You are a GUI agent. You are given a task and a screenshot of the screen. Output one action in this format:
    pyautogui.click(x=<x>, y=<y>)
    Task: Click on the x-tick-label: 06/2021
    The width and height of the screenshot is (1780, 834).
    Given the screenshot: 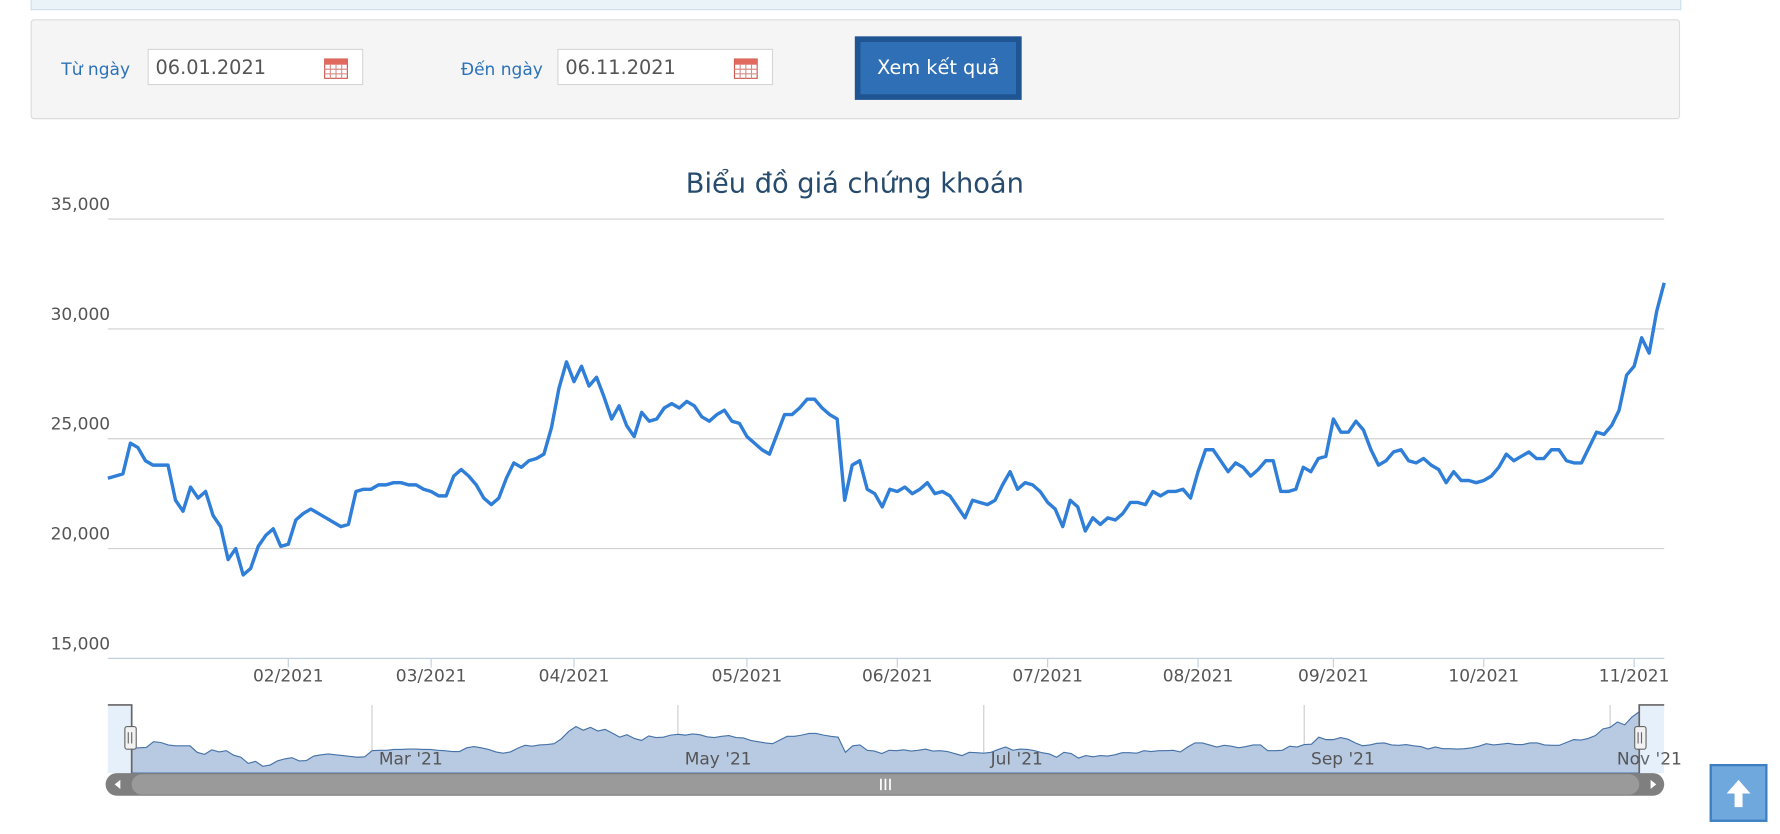 What is the action you would take?
    pyautogui.click(x=897, y=677)
    